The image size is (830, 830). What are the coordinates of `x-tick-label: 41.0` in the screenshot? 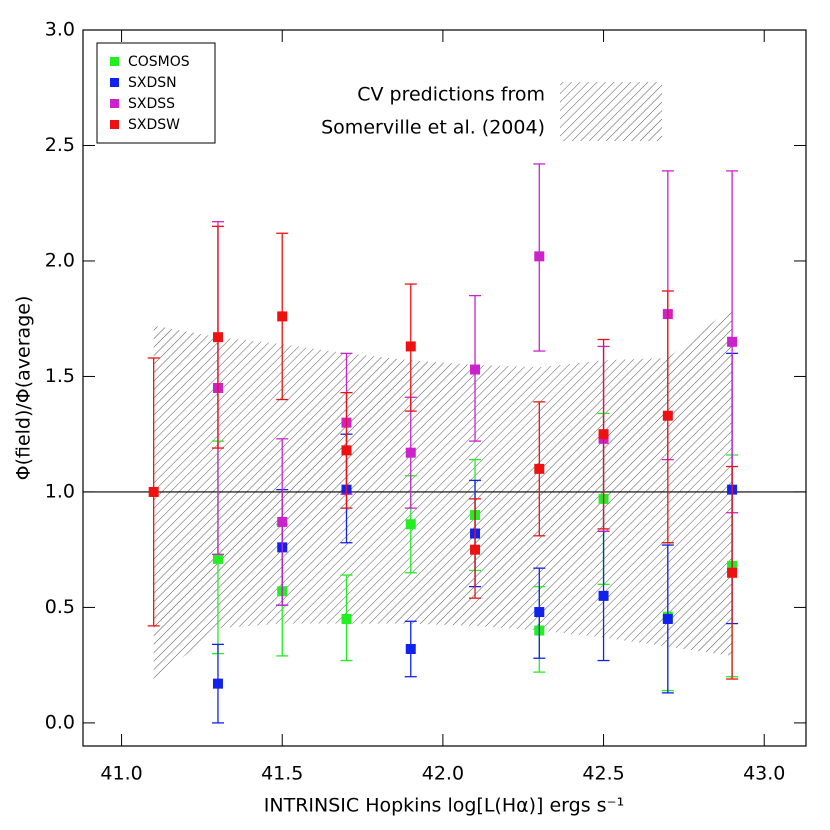 It's located at (121, 774).